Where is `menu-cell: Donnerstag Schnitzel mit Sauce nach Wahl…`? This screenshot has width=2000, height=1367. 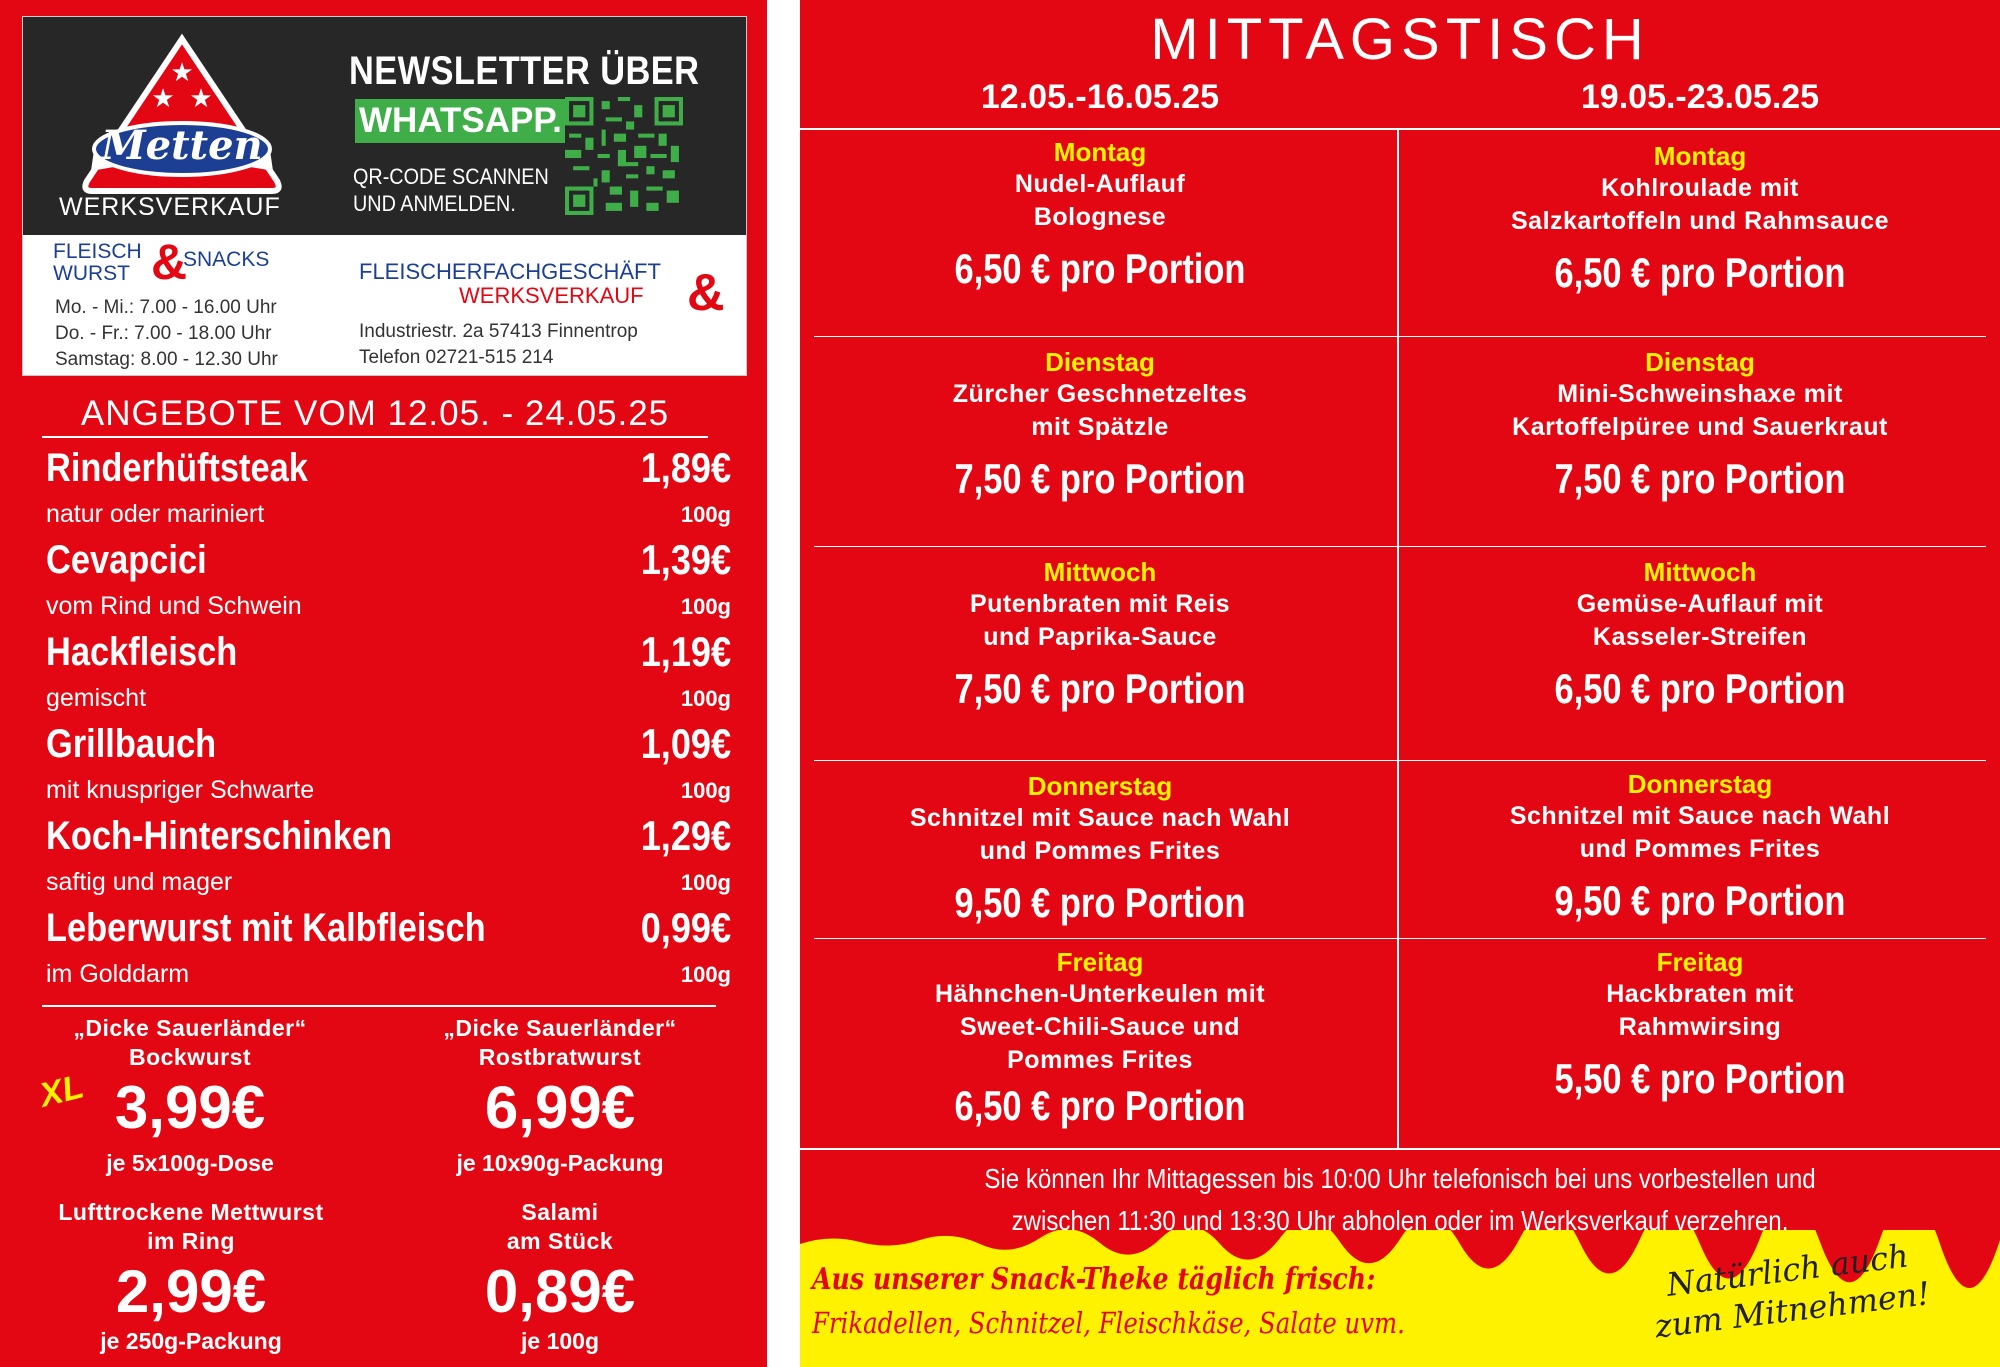
menu-cell: Donnerstag Schnitzel mit Sauce nach Wahl… is located at coordinates (1700, 847).